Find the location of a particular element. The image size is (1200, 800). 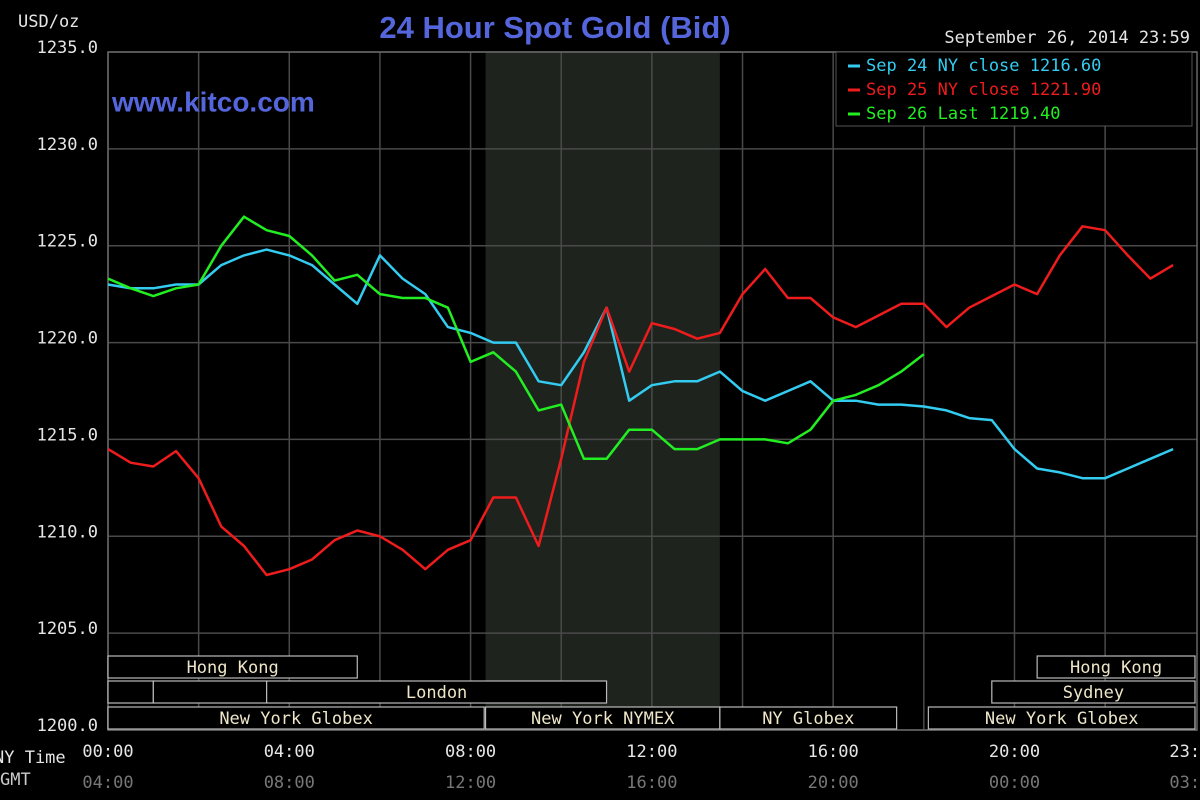

legend-label: Sep 26 Last 1219.40 is located at coordinates (963, 114).